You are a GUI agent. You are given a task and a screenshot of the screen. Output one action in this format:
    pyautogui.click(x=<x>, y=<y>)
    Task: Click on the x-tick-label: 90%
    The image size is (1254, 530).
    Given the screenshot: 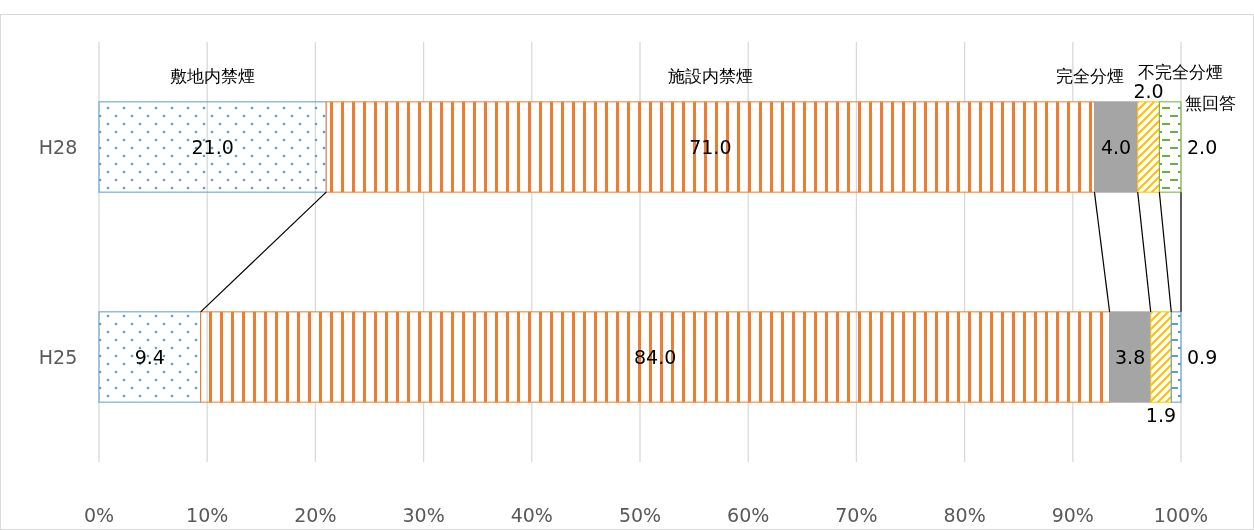 What is the action you would take?
    pyautogui.click(x=1072, y=515)
    